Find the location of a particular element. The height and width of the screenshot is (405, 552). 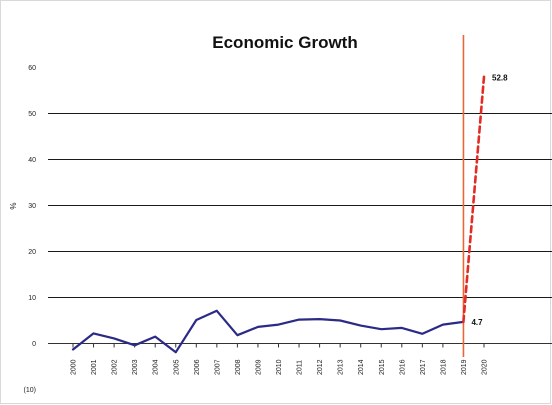

y-tick-label: 10 is located at coordinates (32, 298).